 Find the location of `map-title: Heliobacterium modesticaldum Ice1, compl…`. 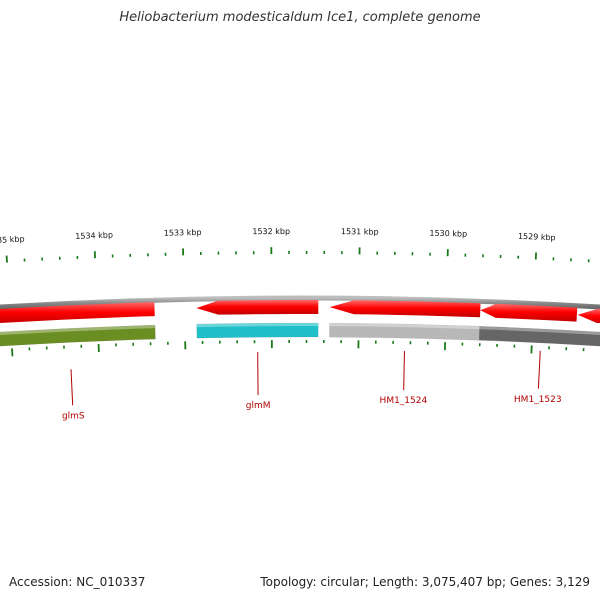

map-title: Heliobacterium modesticaldum Ice1, compl… is located at coordinates (300, 17).